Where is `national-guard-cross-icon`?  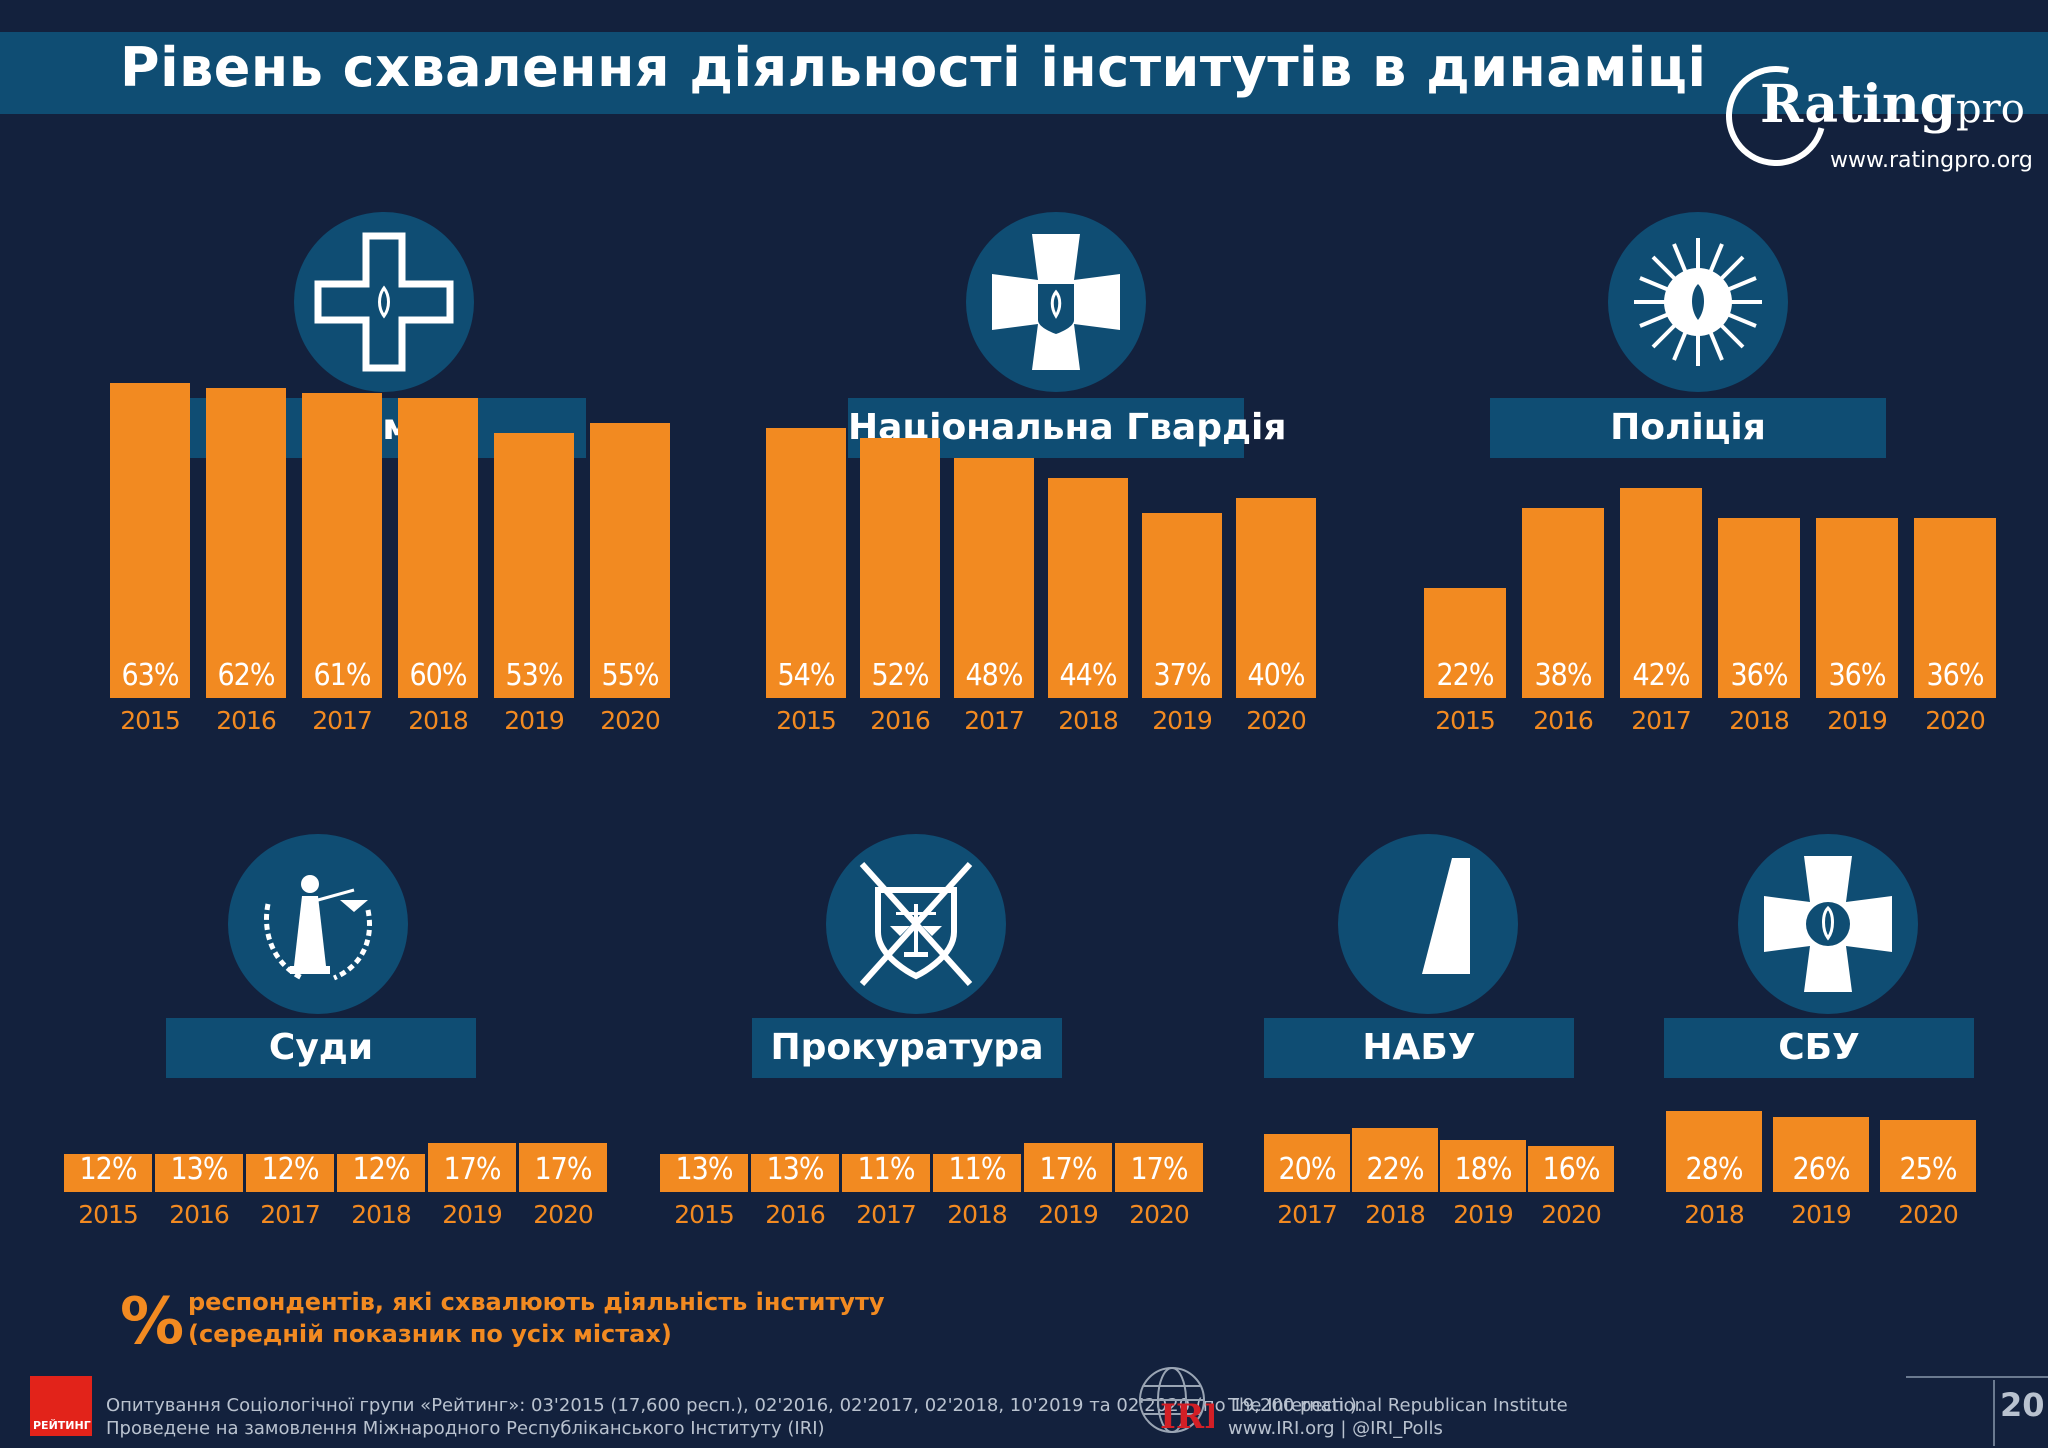
national-guard-cross-icon is located at coordinates (1056, 302).